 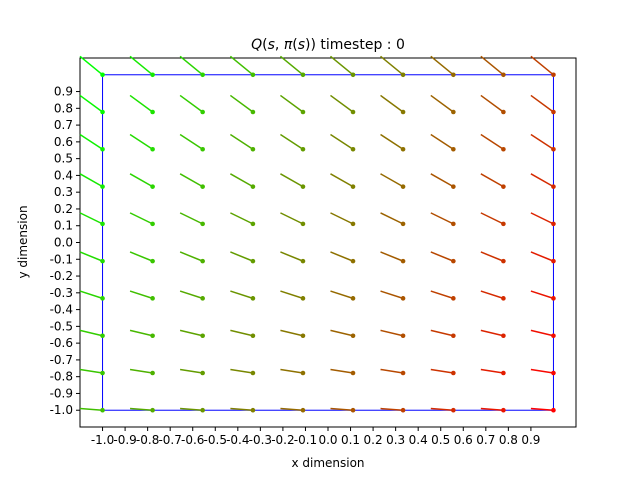 What do you see at coordinates (147, 440) in the screenshot?
I see `x-tick-label: -0.8` at bounding box center [147, 440].